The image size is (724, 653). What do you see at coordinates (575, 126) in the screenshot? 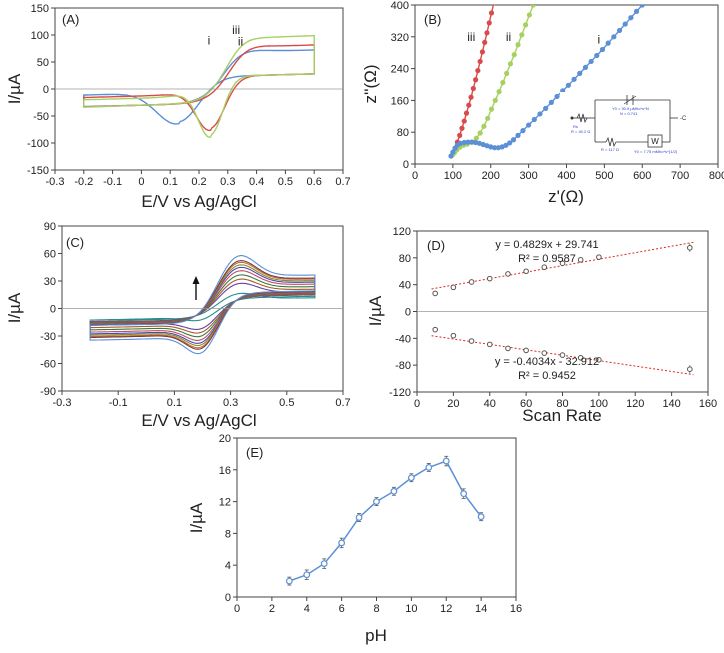
I see `circuit-rs-label: Rs` at bounding box center [575, 126].